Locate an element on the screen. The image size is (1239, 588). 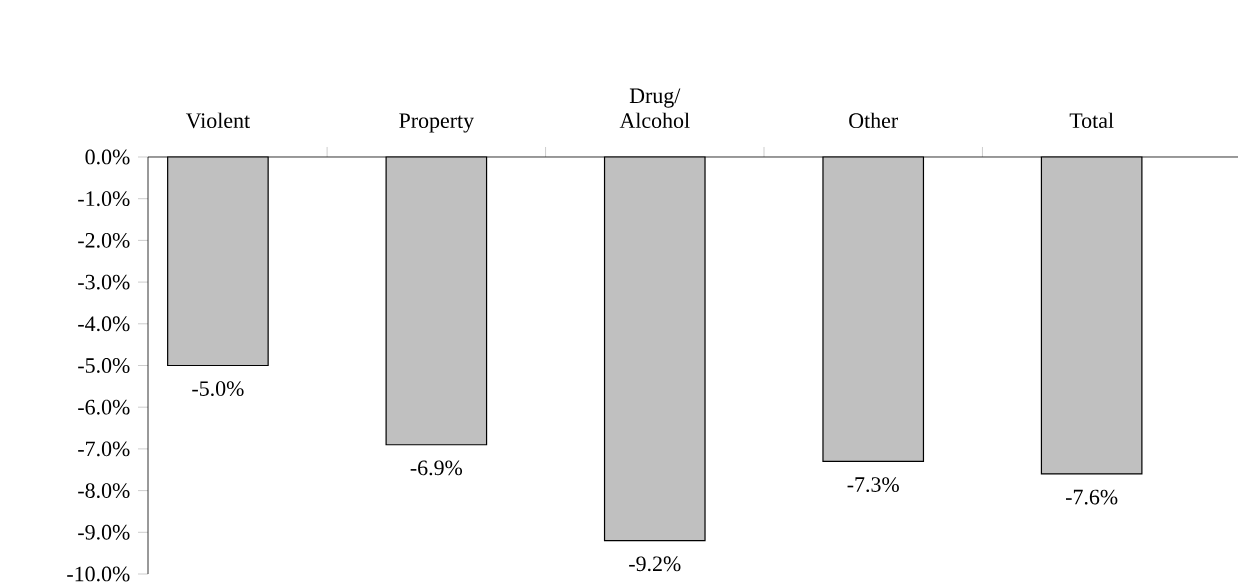
data-label: -7.3% is located at coordinates (873, 484).